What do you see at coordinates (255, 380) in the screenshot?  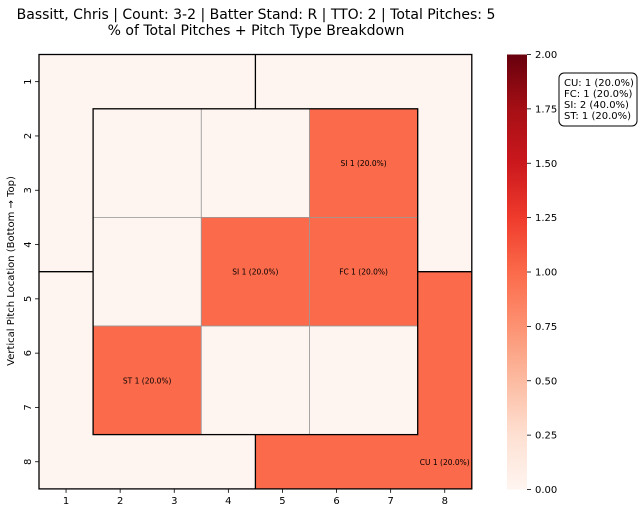 I see `zone-cell-inner-r3c2` at bounding box center [255, 380].